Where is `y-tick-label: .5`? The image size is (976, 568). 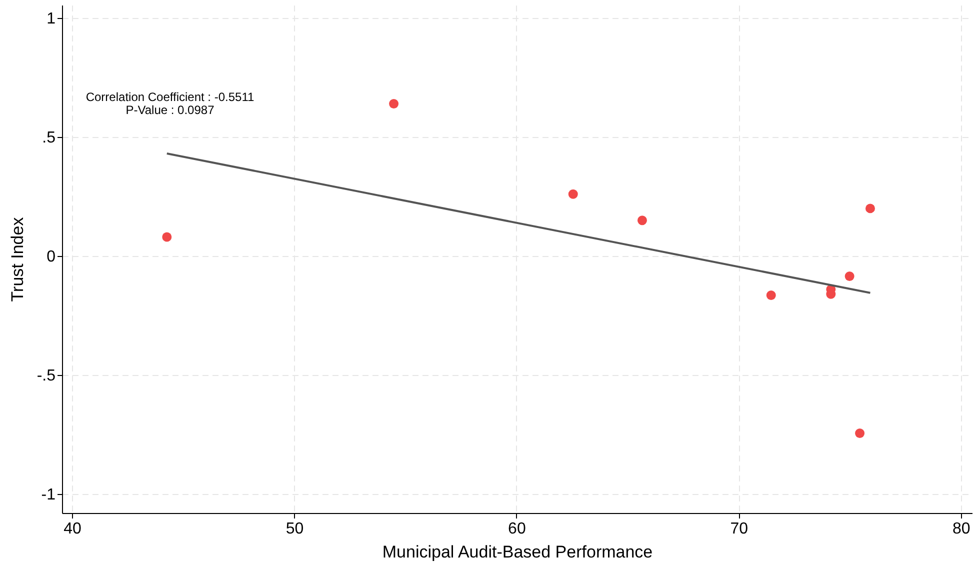
y-tick-label: .5 is located at coordinates (49, 138).